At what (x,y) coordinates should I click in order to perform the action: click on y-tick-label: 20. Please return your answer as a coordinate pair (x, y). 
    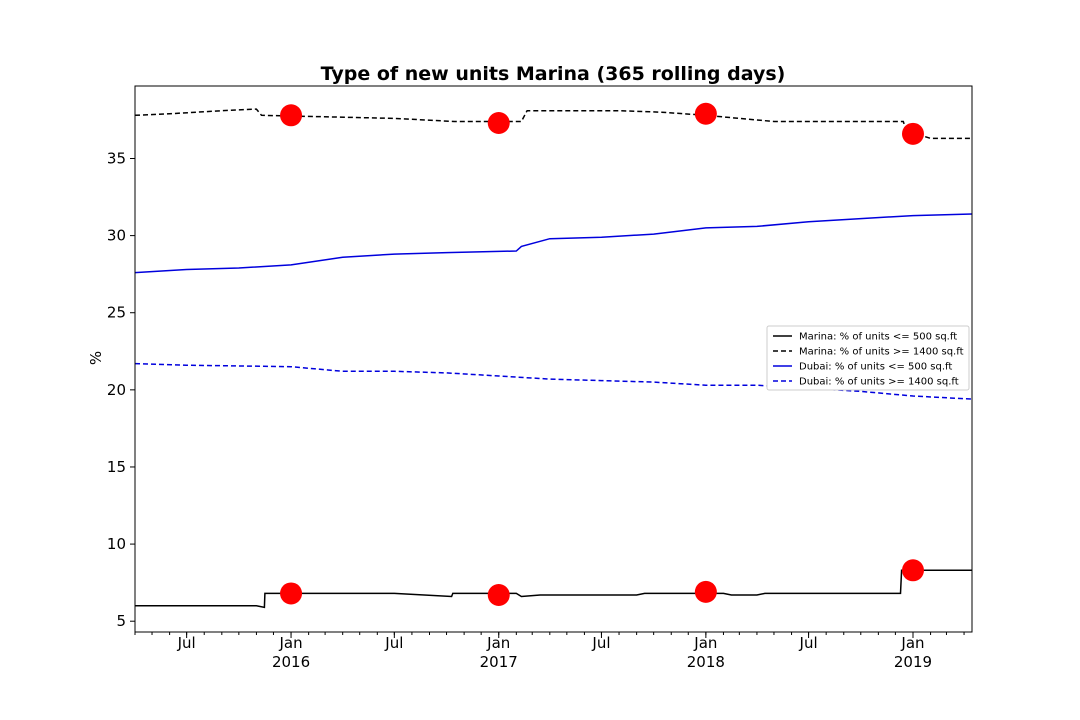
    Looking at the image, I should click on (116, 390).